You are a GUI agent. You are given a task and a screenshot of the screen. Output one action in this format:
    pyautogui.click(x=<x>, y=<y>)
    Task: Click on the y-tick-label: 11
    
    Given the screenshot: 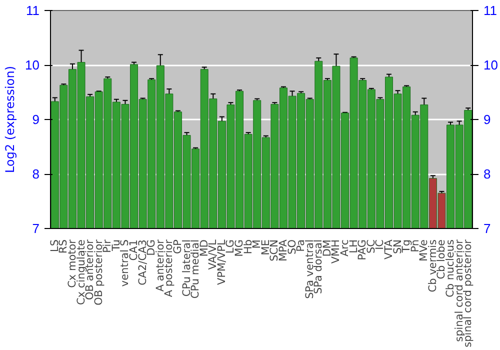 What is the action you would take?
    pyautogui.click(x=33, y=10)
    